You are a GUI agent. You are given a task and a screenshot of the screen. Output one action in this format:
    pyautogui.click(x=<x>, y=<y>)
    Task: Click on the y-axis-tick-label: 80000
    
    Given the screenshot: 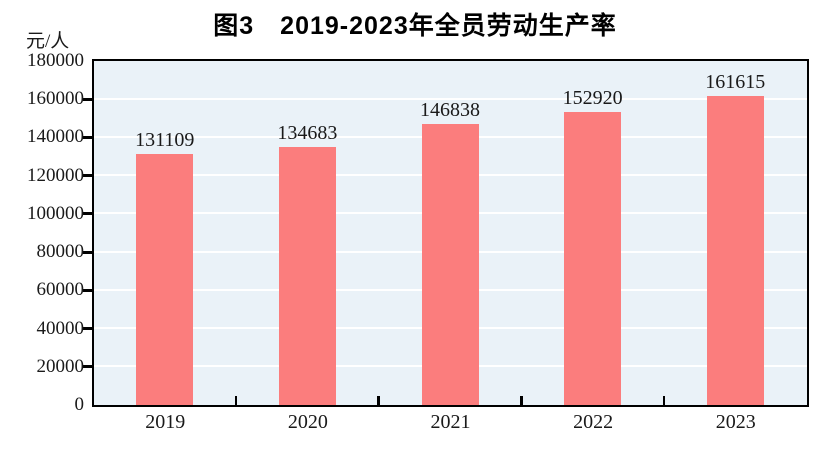 What is the action you would take?
    pyautogui.click(x=60, y=252)
    